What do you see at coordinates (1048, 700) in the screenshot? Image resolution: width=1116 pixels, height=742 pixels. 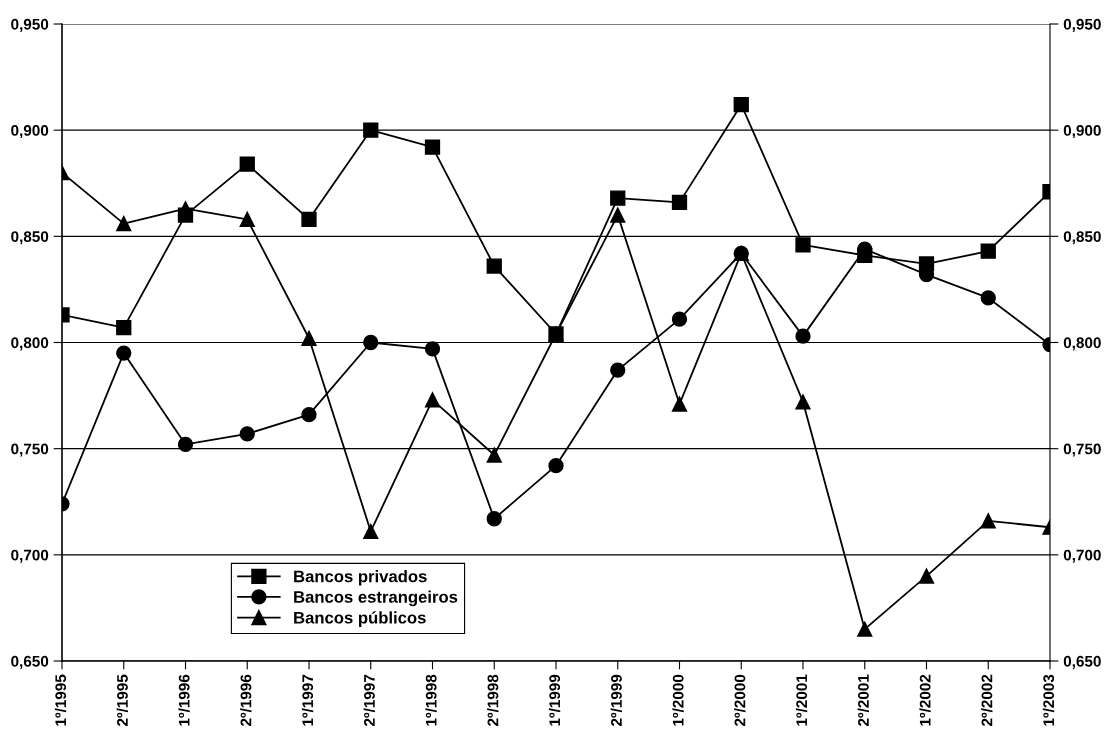 I see `x-tick-label: 1º/2003` at bounding box center [1048, 700].